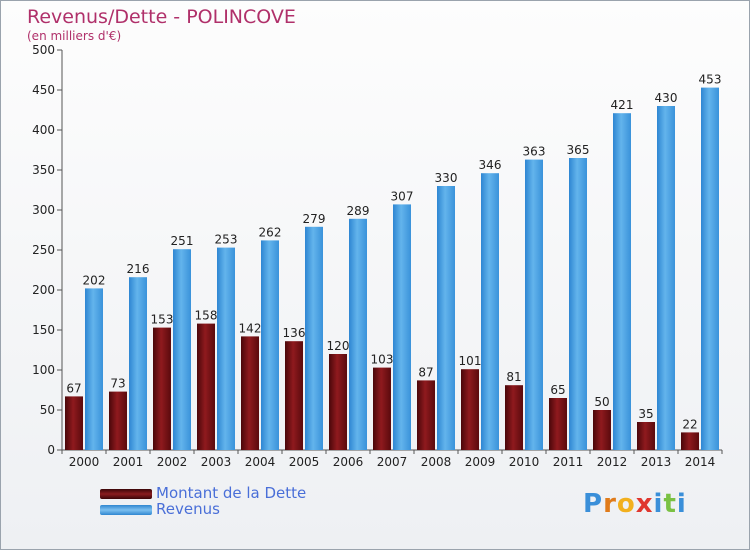 The height and width of the screenshot is (550, 750). Describe the element at coordinates (43, 50) in the screenshot. I see `y-tick-label: 500` at that location.